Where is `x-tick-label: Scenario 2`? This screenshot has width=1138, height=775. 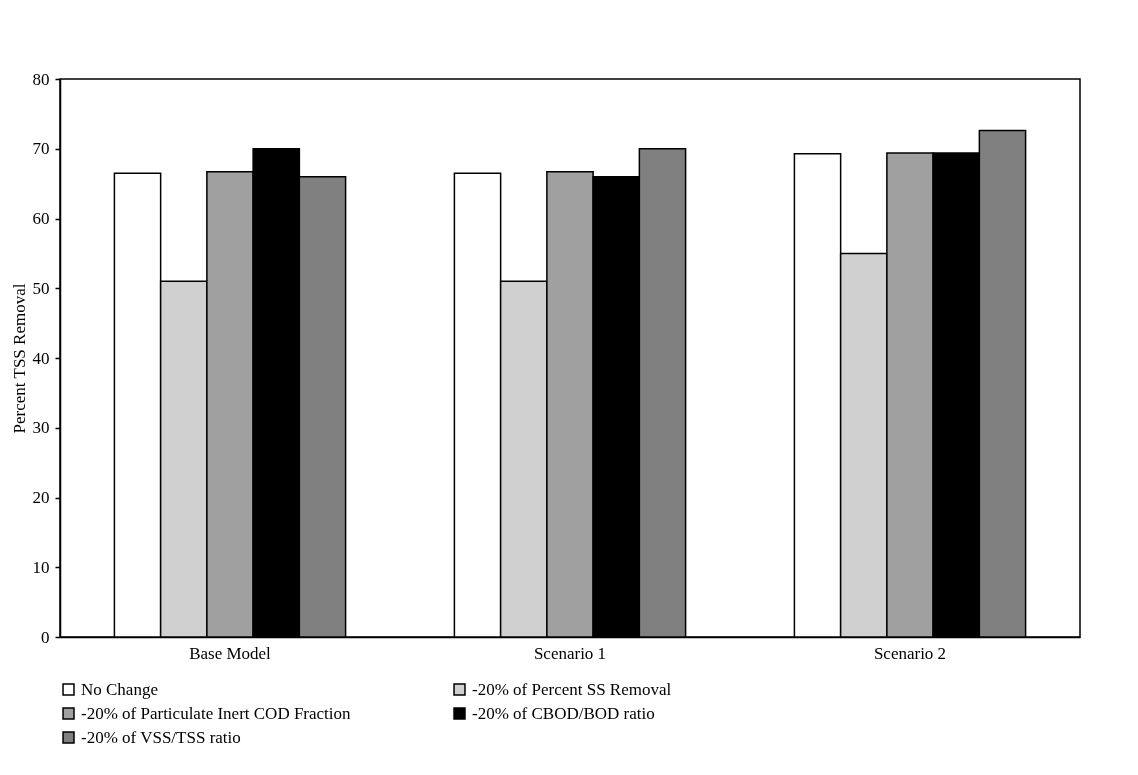
x-tick-label: Scenario 2 is located at coordinates (910, 653).